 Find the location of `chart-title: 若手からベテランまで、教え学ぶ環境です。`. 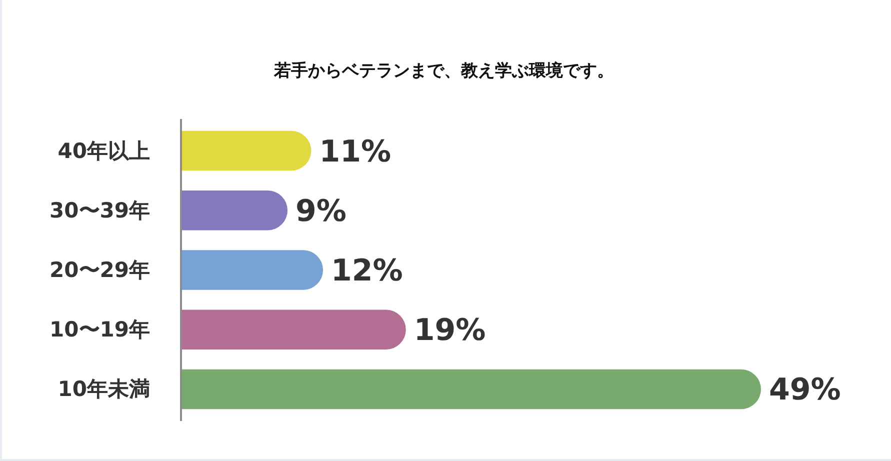

chart-title: 若手からベテランまで、教え学ぶ環境です。 is located at coordinates (443, 71).